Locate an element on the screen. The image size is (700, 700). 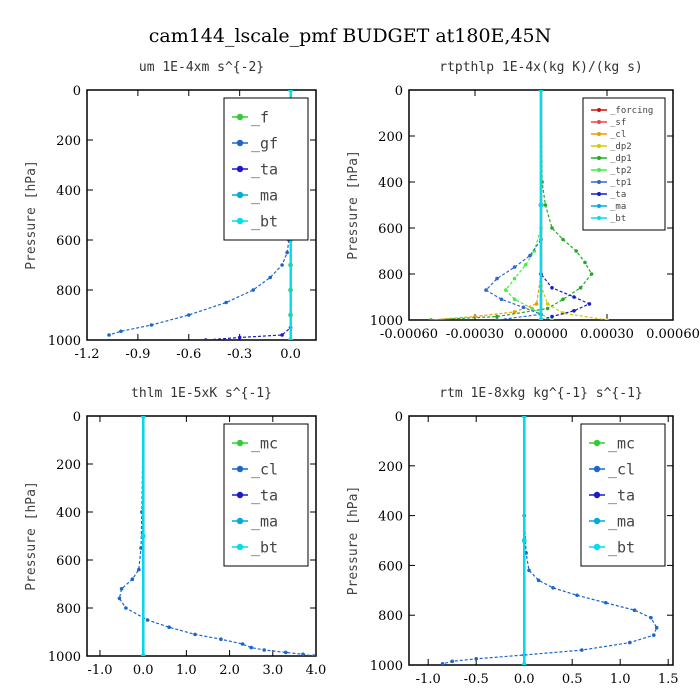
legend-item: _mc is located at coordinates (255, 443).